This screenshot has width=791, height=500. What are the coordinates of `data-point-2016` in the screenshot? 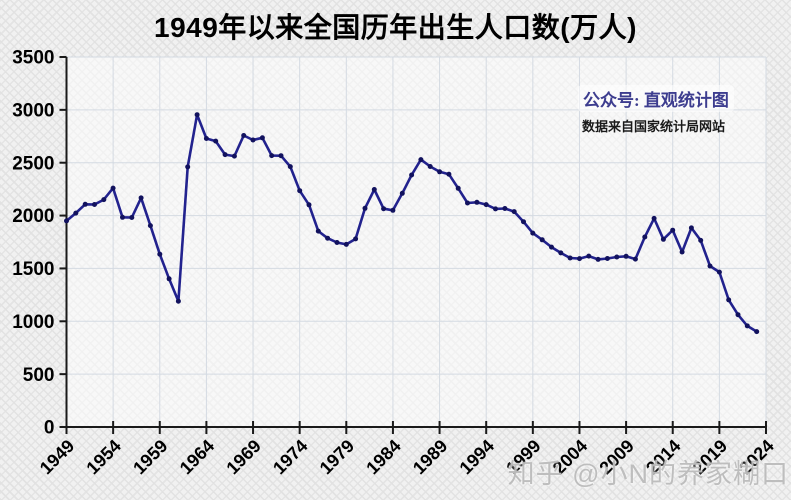 It's located at (691, 228).